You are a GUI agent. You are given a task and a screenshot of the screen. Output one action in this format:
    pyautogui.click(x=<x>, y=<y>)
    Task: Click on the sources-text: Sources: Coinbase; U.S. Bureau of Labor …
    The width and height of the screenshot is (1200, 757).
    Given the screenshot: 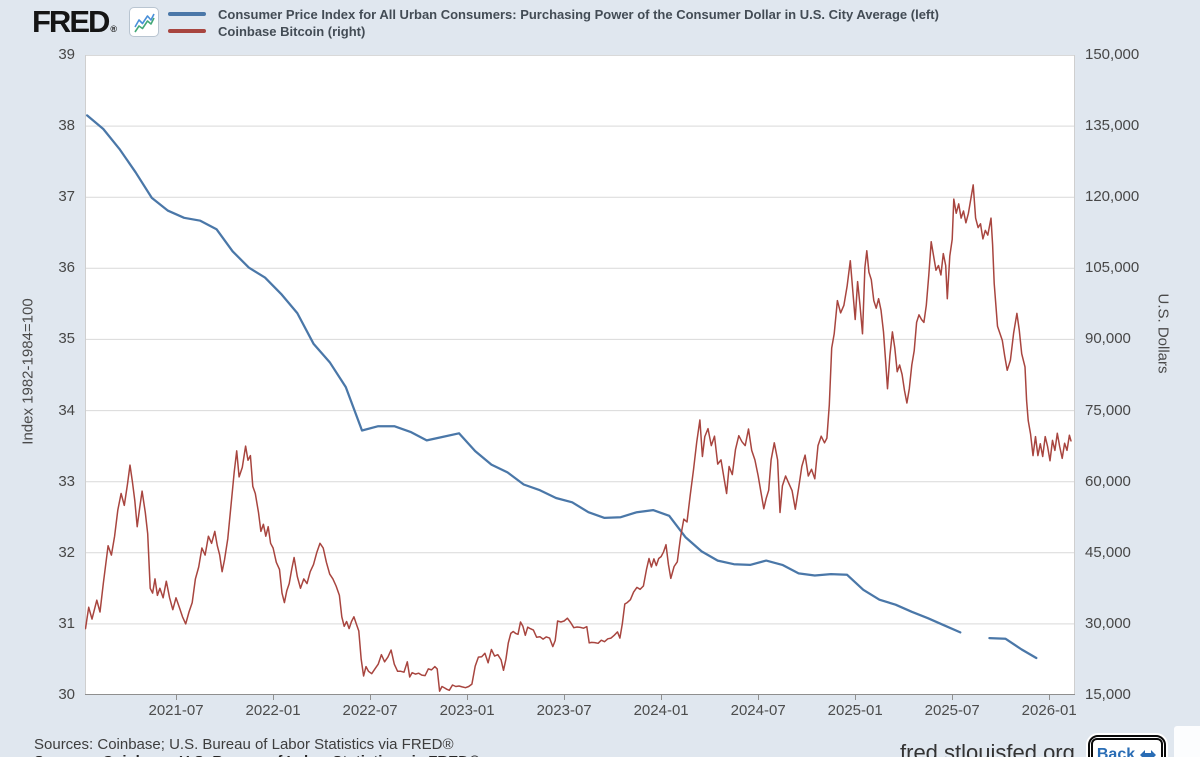 What is the action you would take?
    pyautogui.click(x=244, y=744)
    